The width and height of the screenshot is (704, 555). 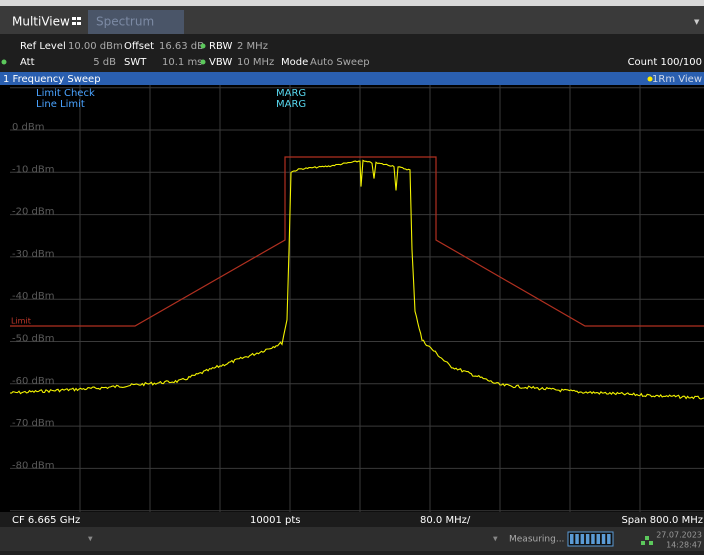 I want to click on y-label: -20 dBm, so click(x=33, y=212).